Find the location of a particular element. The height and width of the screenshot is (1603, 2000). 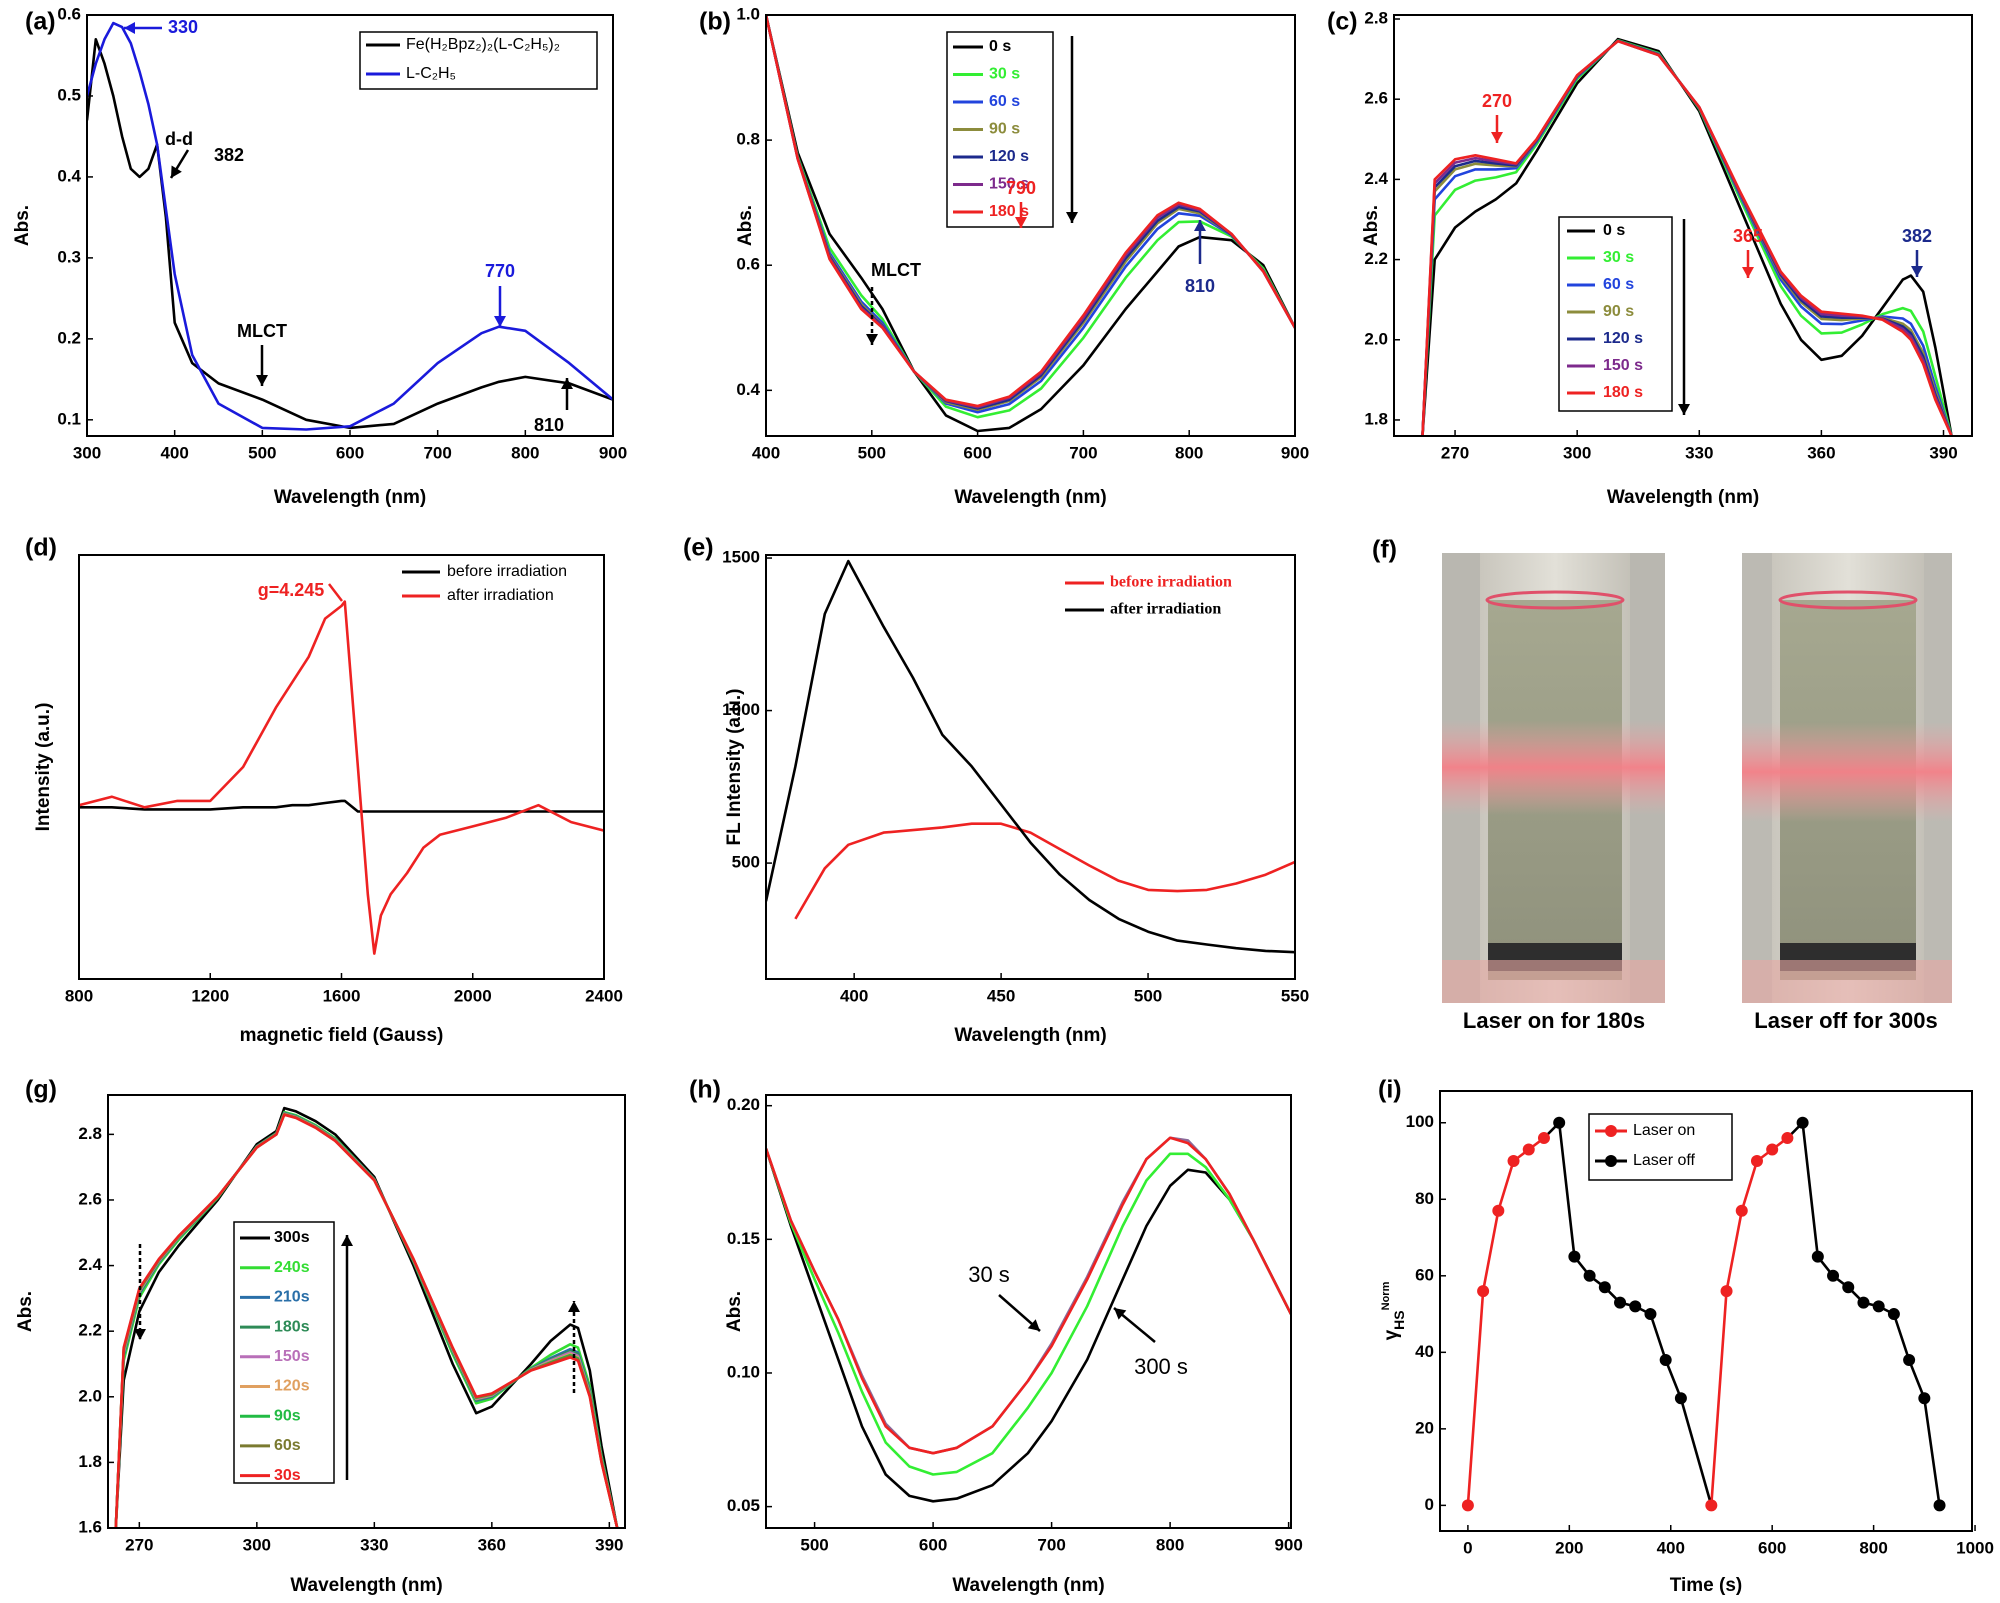

y-tick-label: 20 is located at coordinates (1424, 1427).